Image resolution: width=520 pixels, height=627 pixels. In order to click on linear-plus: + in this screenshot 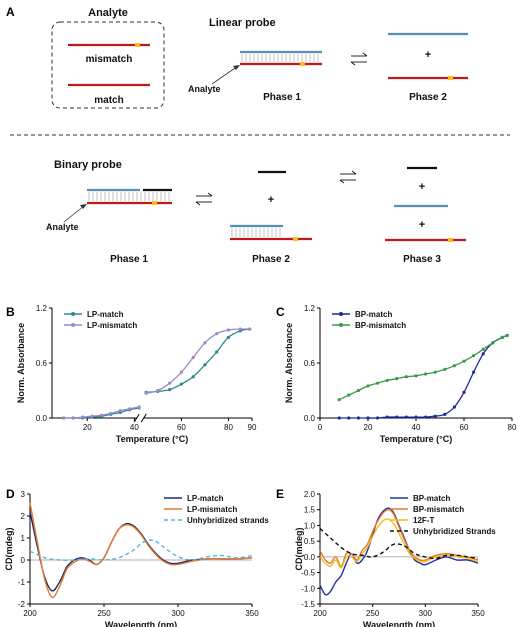, I will do `click(428, 55)`.